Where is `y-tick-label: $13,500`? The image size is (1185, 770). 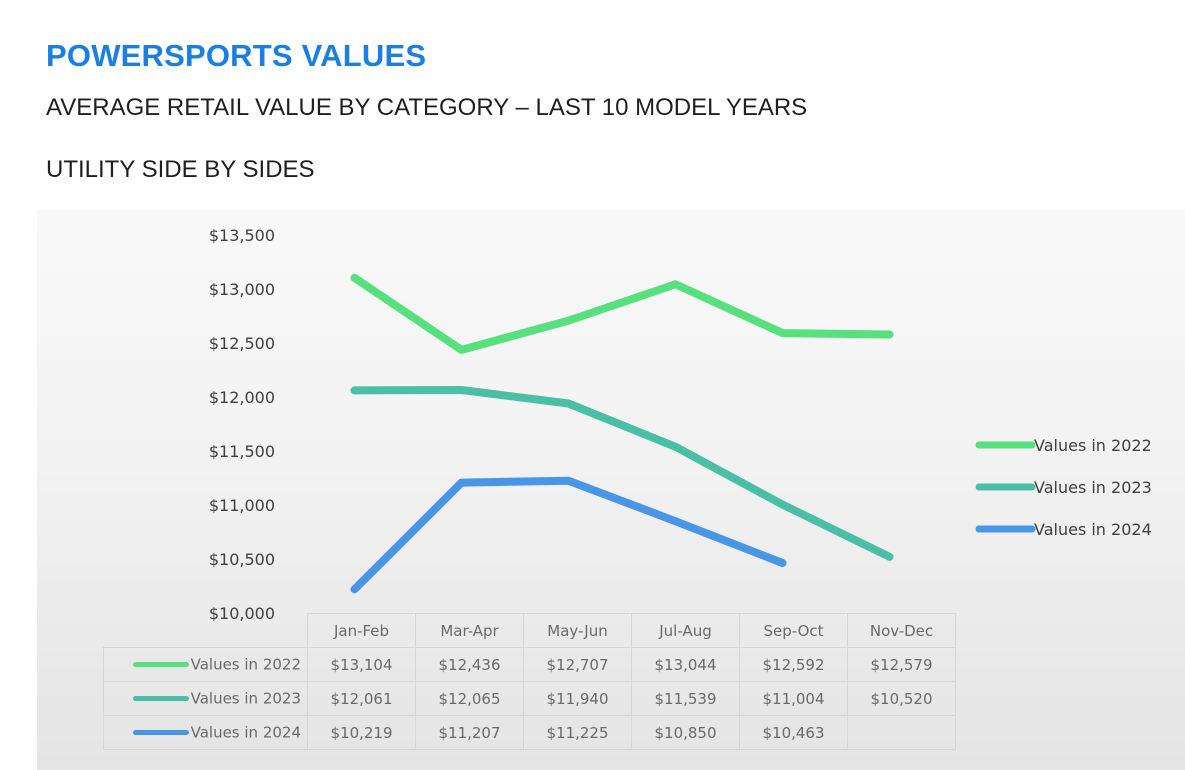 y-tick-label: $13,500 is located at coordinates (242, 235).